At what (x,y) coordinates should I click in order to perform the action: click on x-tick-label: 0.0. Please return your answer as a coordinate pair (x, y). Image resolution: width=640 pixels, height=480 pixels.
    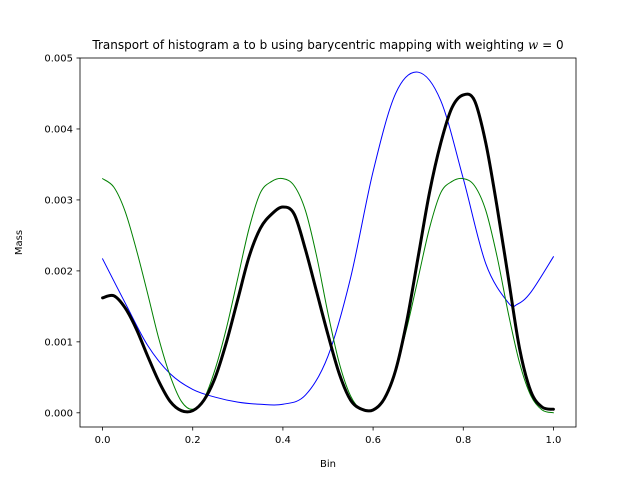
    Looking at the image, I should click on (103, 440).